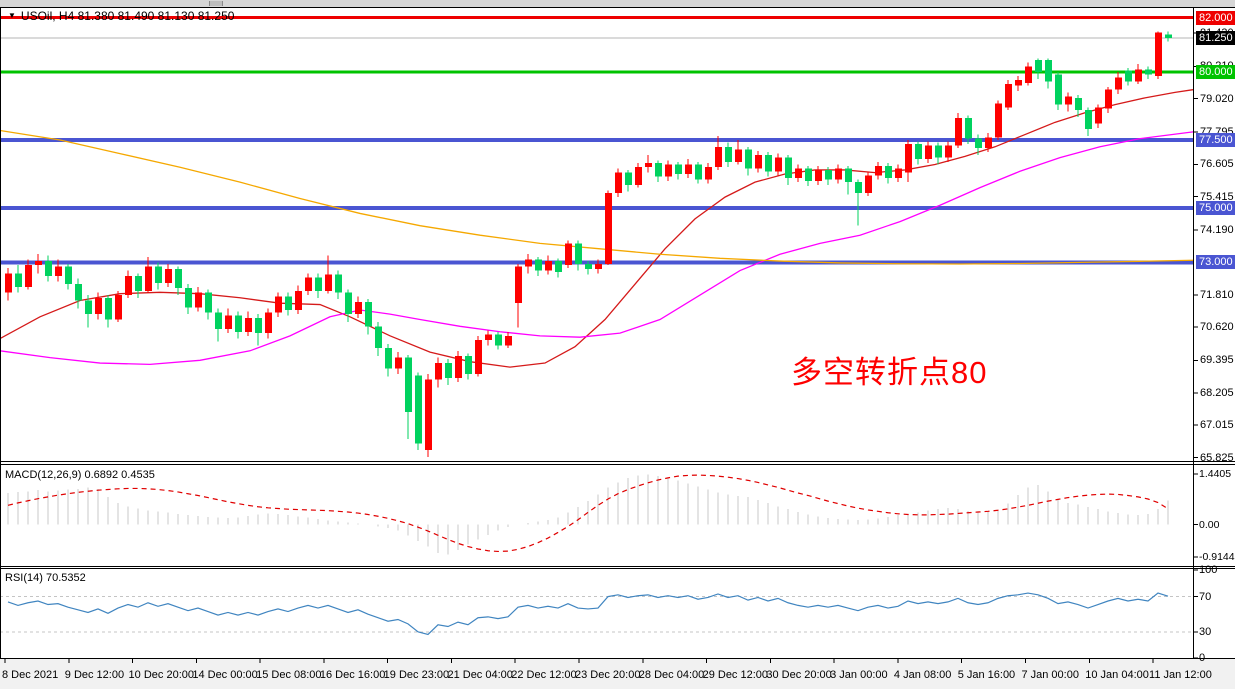  What do you see at coordinates (30, 675) in the screenshot?
I see `time-axis-label: 8 Dec 2021` at bounding box center [30, 675].